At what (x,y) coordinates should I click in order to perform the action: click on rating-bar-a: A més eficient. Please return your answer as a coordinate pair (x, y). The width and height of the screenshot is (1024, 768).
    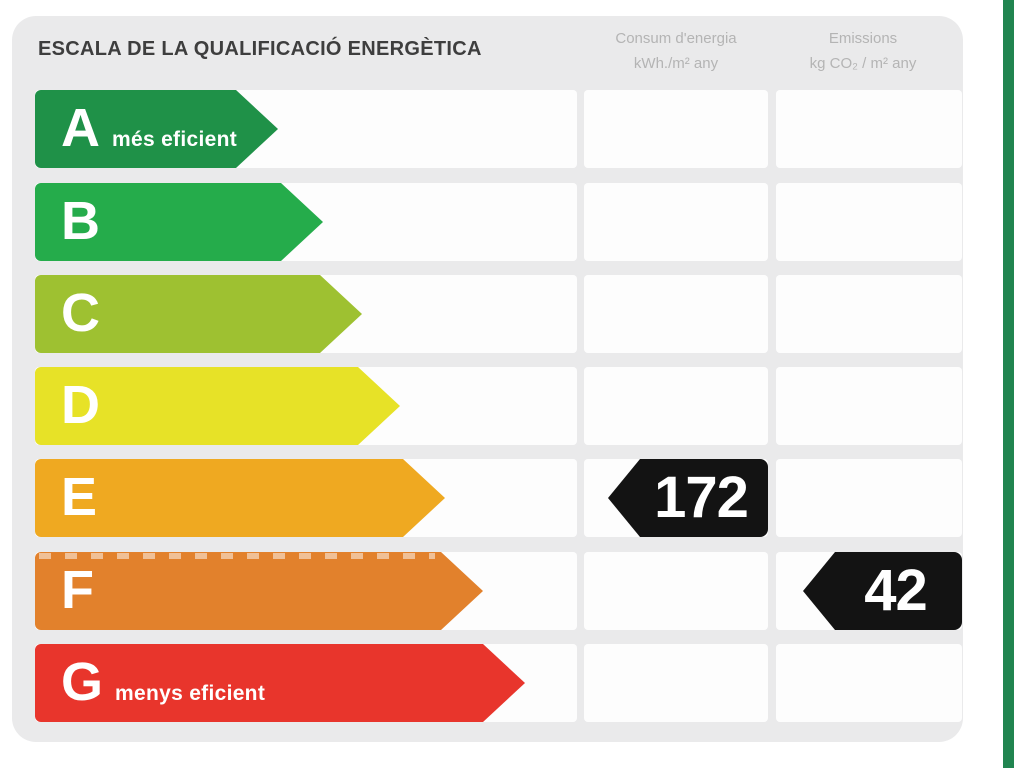
    Looking at the image, I should click on (156, 129).